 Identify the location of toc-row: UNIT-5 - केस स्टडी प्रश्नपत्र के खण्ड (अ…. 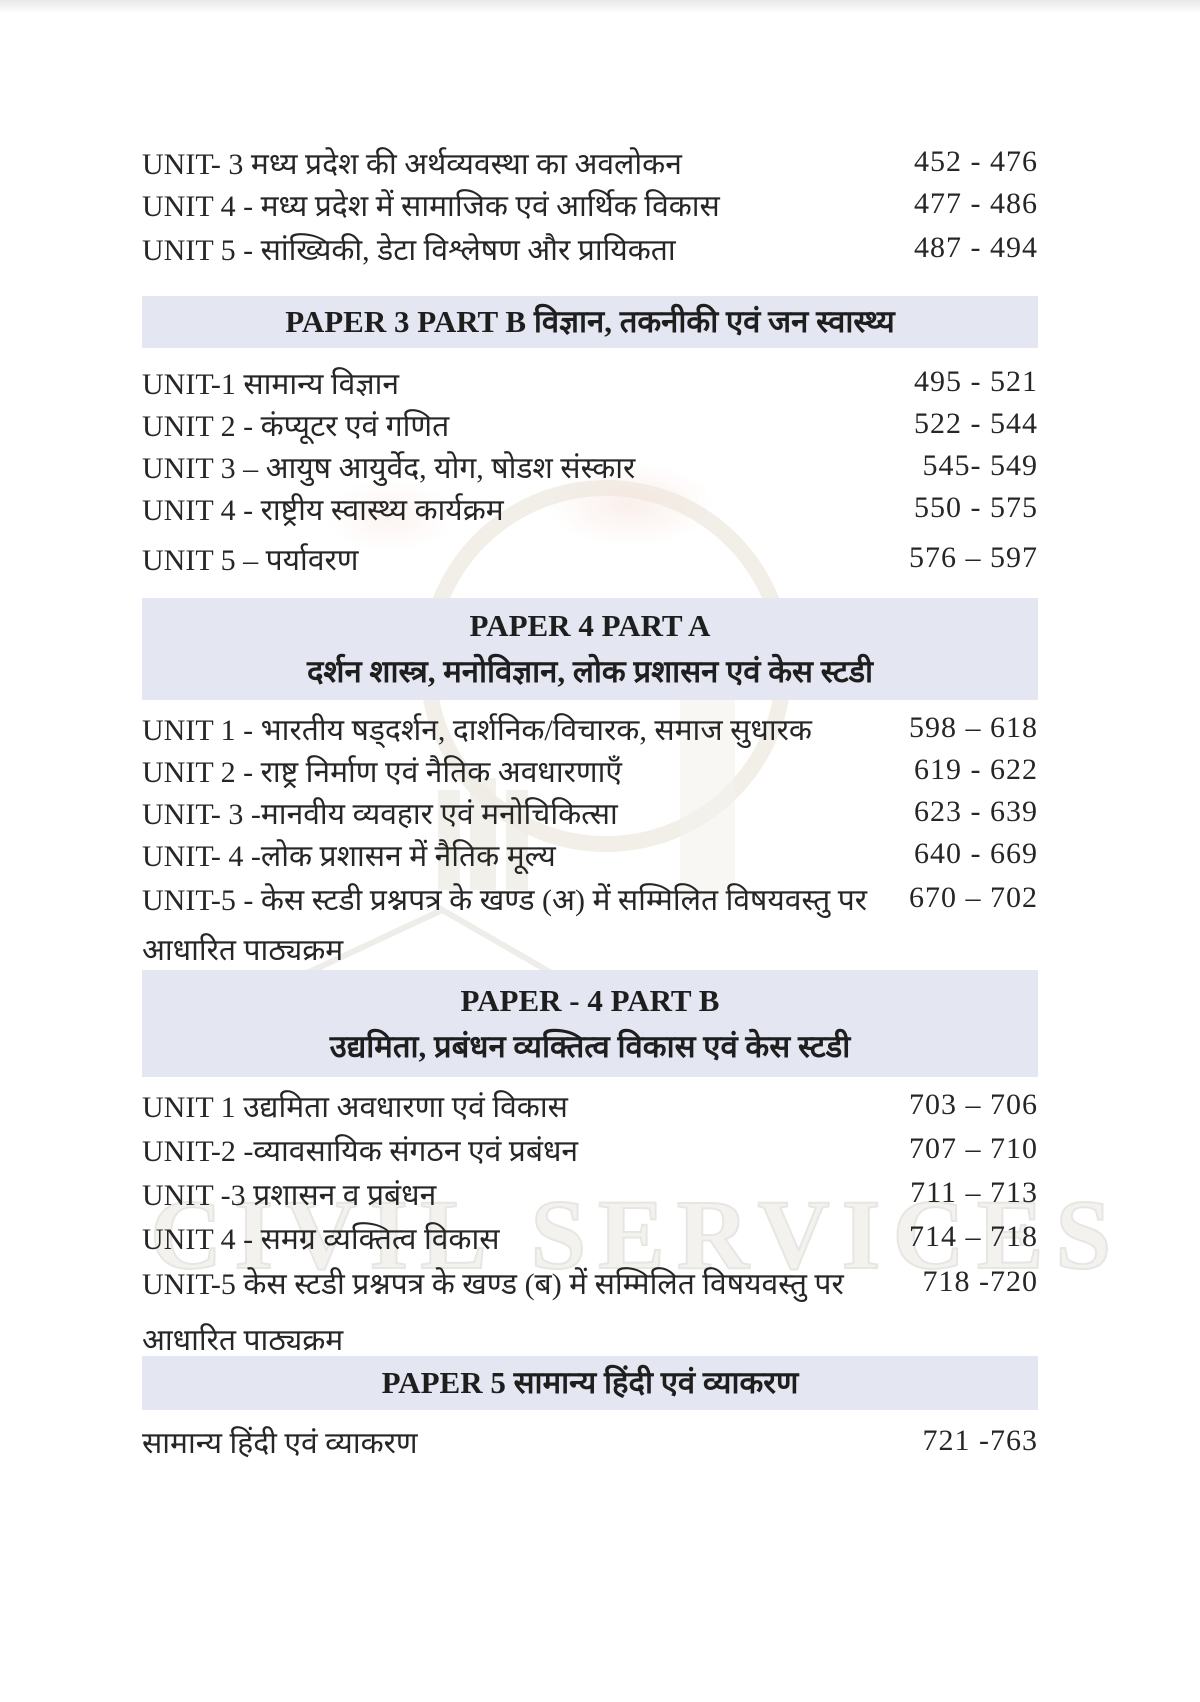
(590, 898).